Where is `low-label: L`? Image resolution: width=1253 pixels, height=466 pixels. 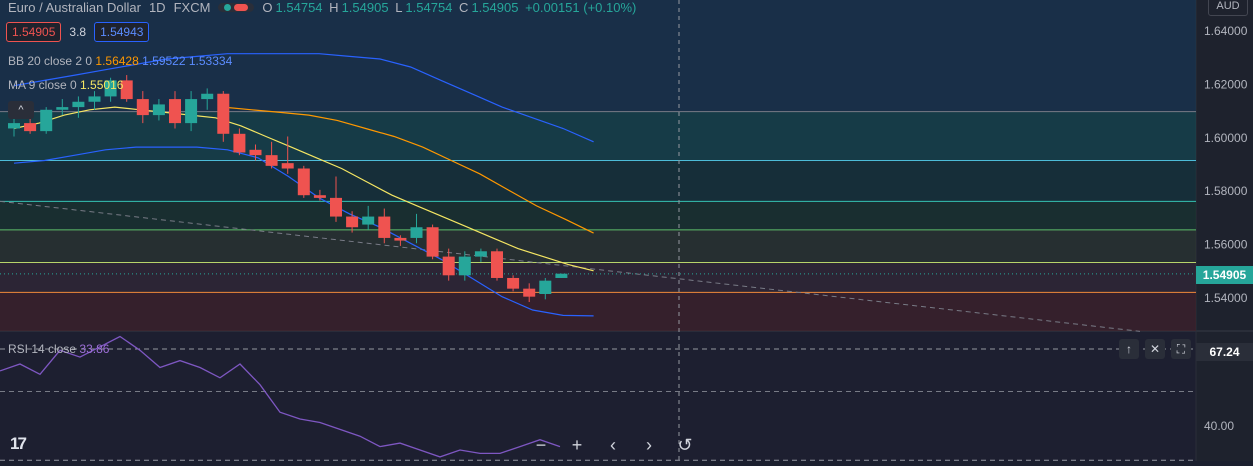 low-label: L is located at coordinates (399, 7).